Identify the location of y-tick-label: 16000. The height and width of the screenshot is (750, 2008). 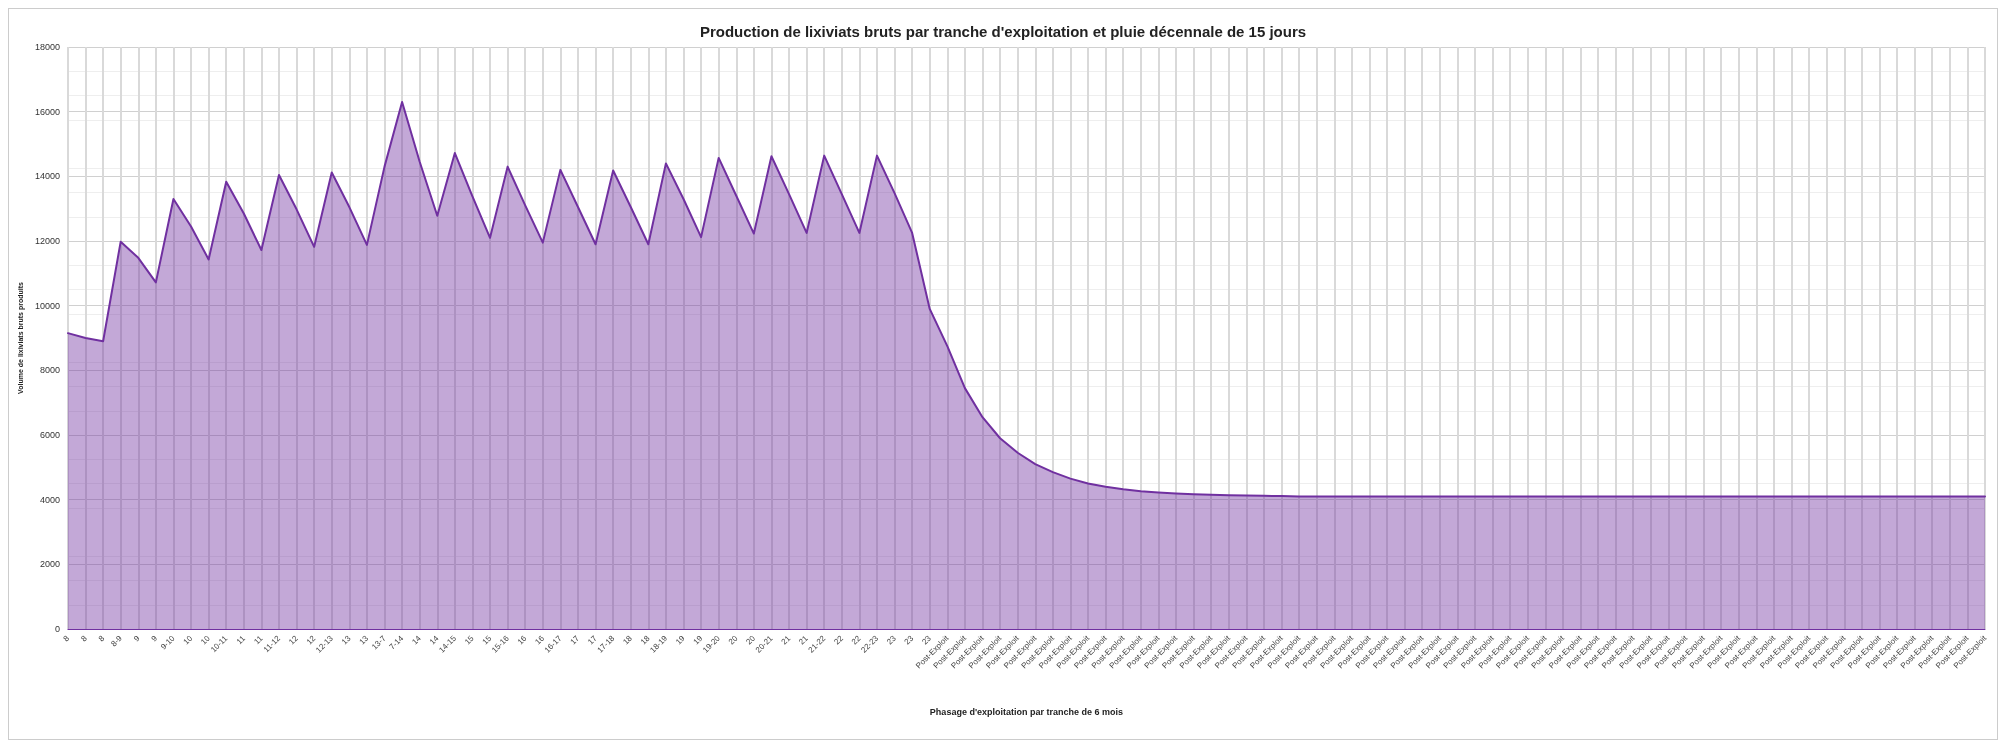
(47, 111).